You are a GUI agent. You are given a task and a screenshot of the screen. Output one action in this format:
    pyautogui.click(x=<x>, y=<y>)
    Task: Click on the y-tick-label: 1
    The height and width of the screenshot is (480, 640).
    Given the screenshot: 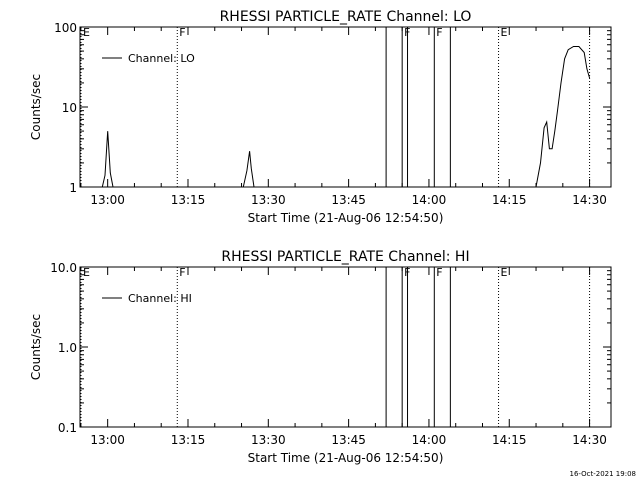 What is the action you would take?
    pyautogui.click(x=73, y=188)
    